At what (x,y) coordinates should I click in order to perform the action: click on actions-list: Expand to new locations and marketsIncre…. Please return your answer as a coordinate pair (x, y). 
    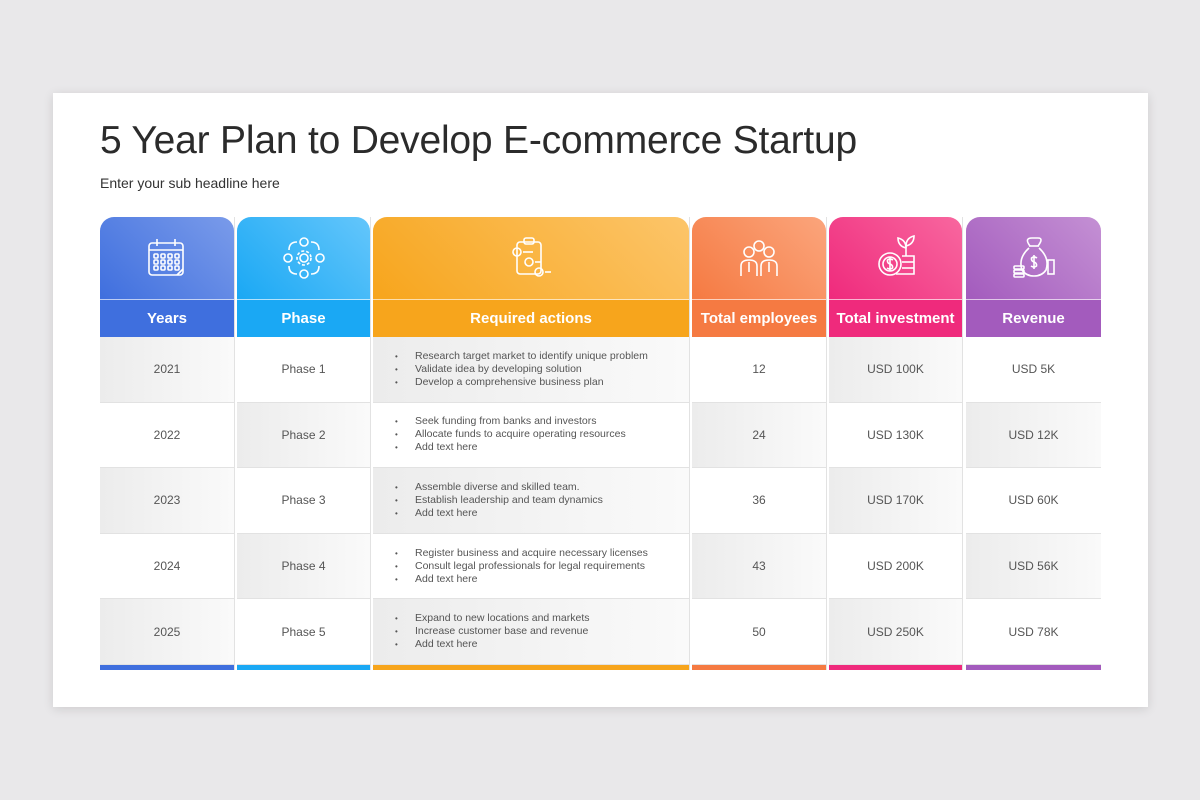
    Looking at the image, I should click on (531, 631).